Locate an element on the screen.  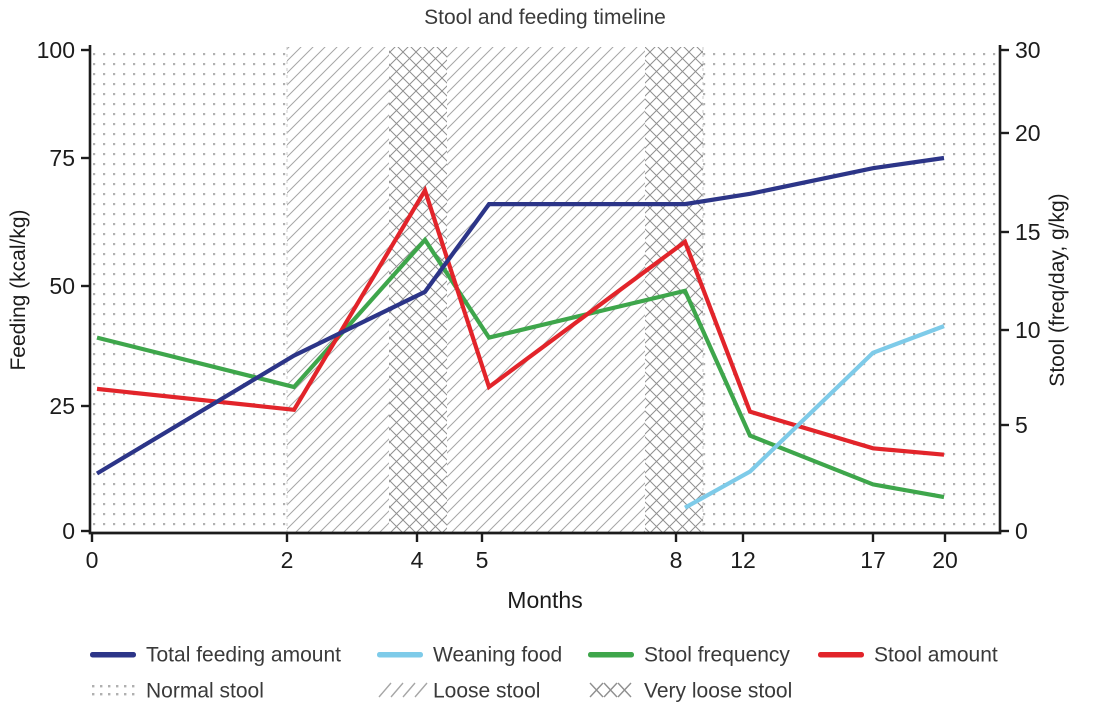
legend-item-stool-amount: Stool amount is located at coordinates (908, 655).